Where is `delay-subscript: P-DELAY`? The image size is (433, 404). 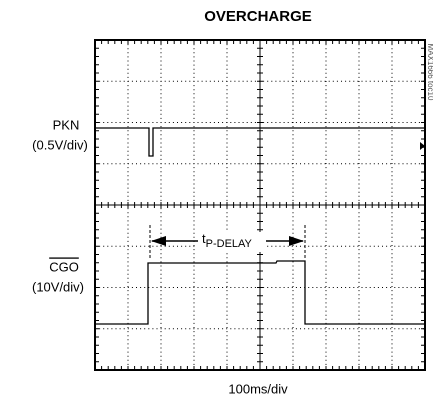 delay-subscript: P-DELAY is located at coordinates (229, 244).